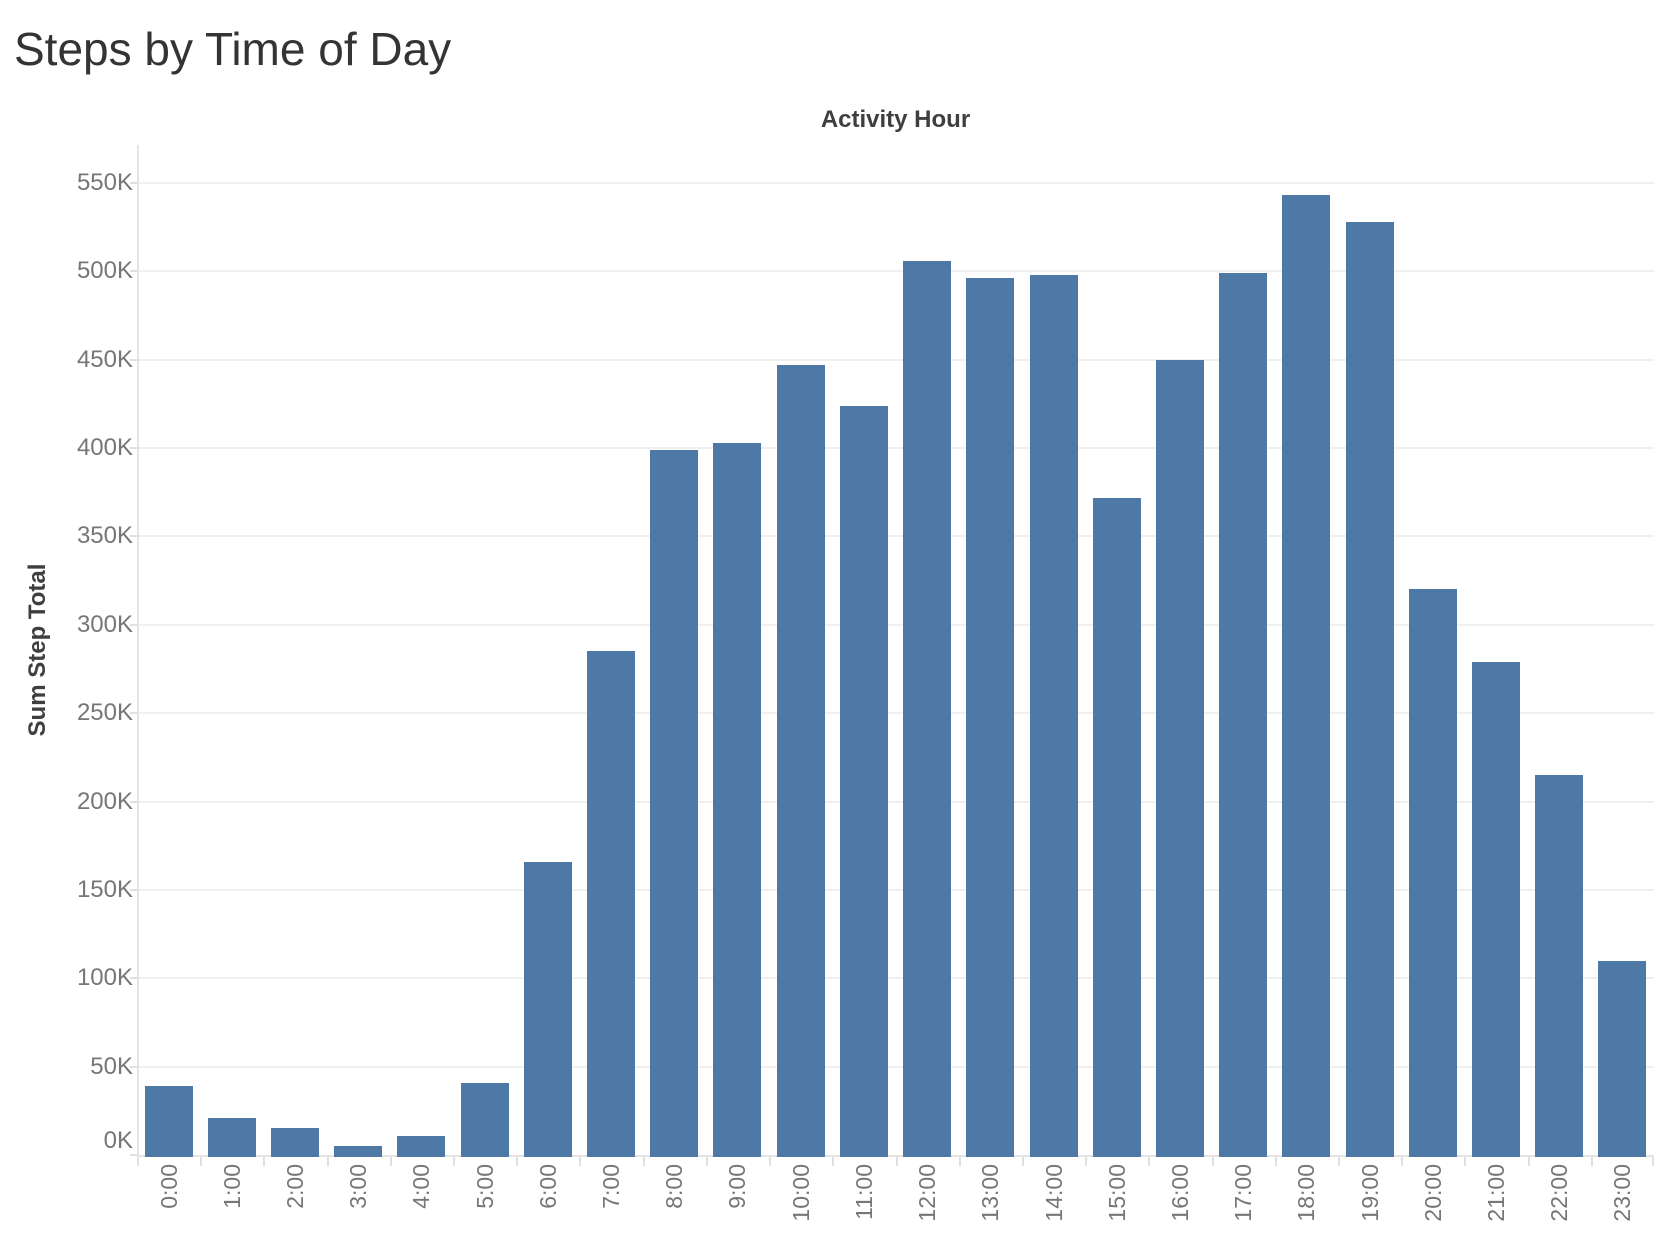  Describe the element at coordinates (168, 1186) in the screenshot. I see `x-tick-label: 0:00` at that location.